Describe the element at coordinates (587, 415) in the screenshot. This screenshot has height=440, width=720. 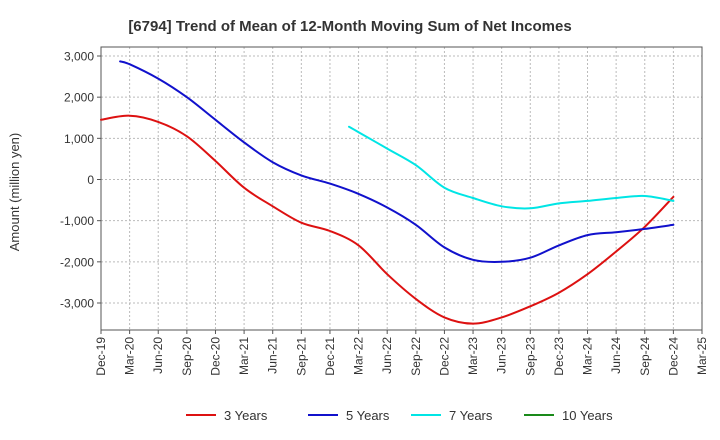
I see `legend-label: 10 Years` at that location.